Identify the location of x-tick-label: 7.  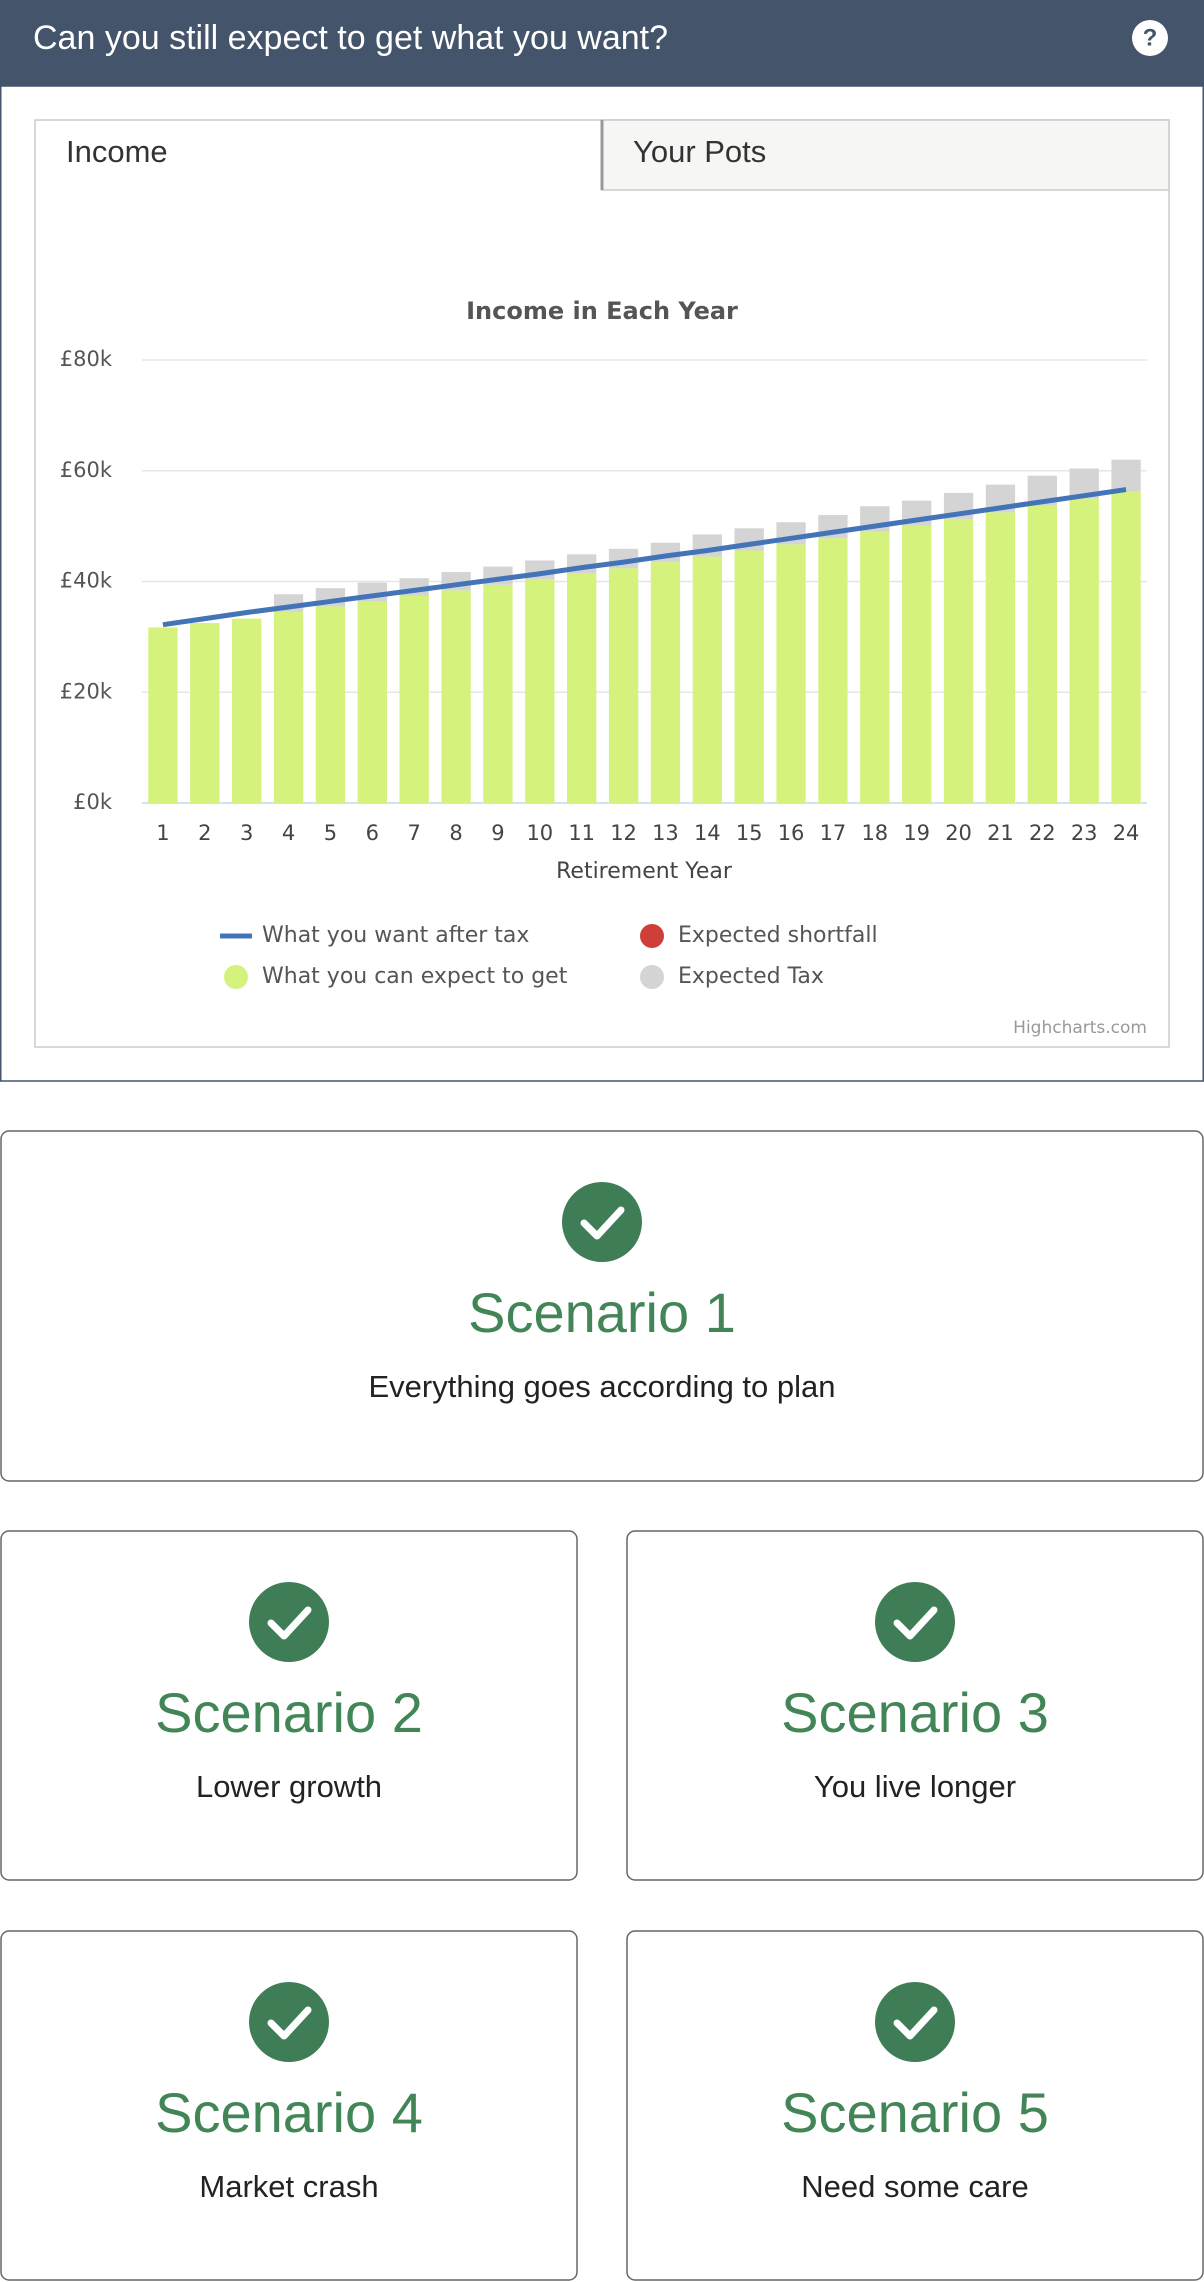
(414, 833).